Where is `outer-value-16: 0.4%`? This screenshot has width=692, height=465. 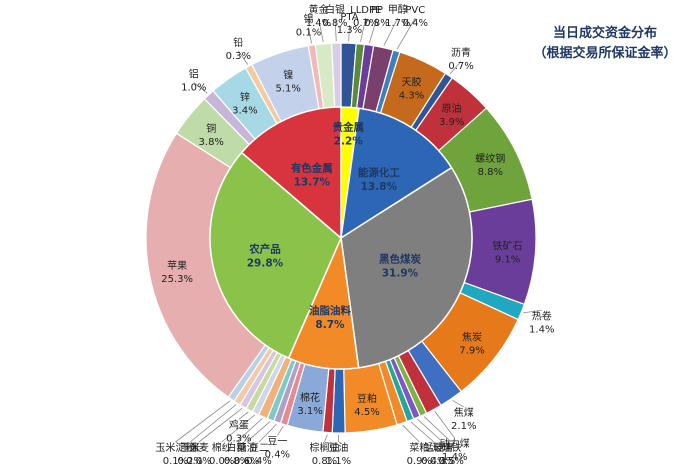
outer-value-16: 0.4% is located at coordinates (433, 460).